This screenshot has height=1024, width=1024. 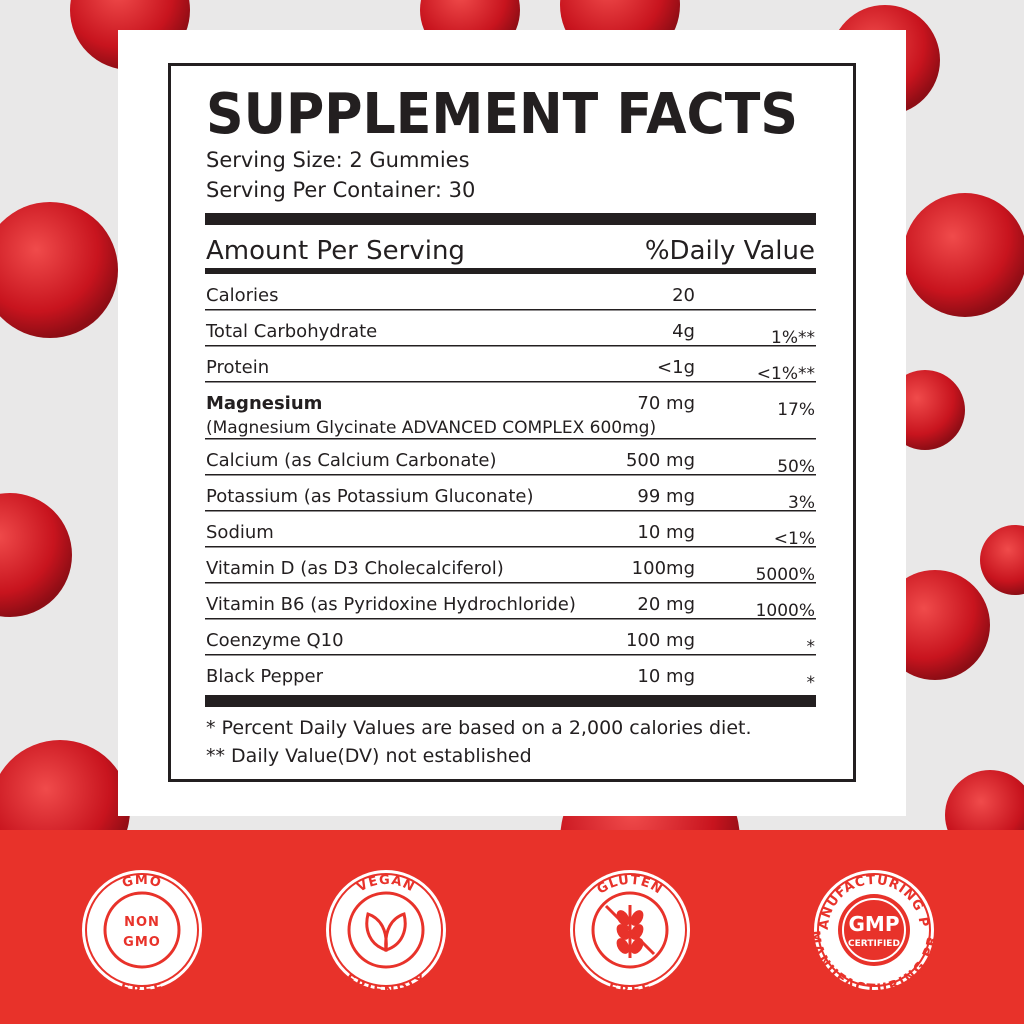 I want to click on nutrient-amount: 70 mg, so click(x=666, y=403).